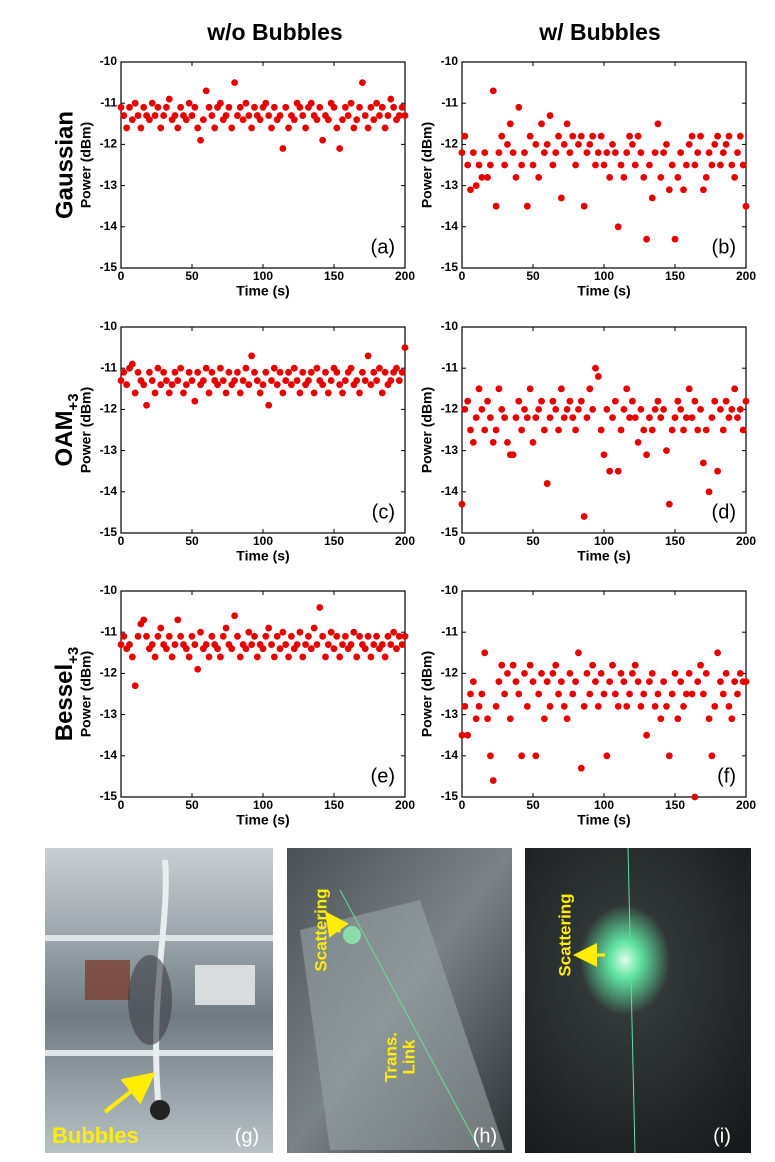 This screenshot has width=775, height=1162. Describe the element at coordinates (427, 165) in the screenshot. I see `y-axis-label: Power (dBm)` at that location.